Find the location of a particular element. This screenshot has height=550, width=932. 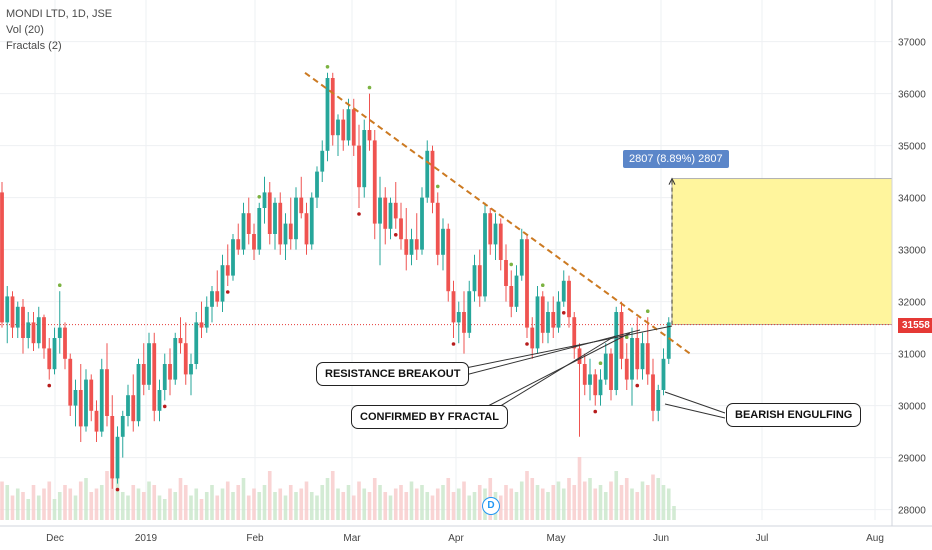

x-tick-label: Aug is located at coordinates (875, 538).